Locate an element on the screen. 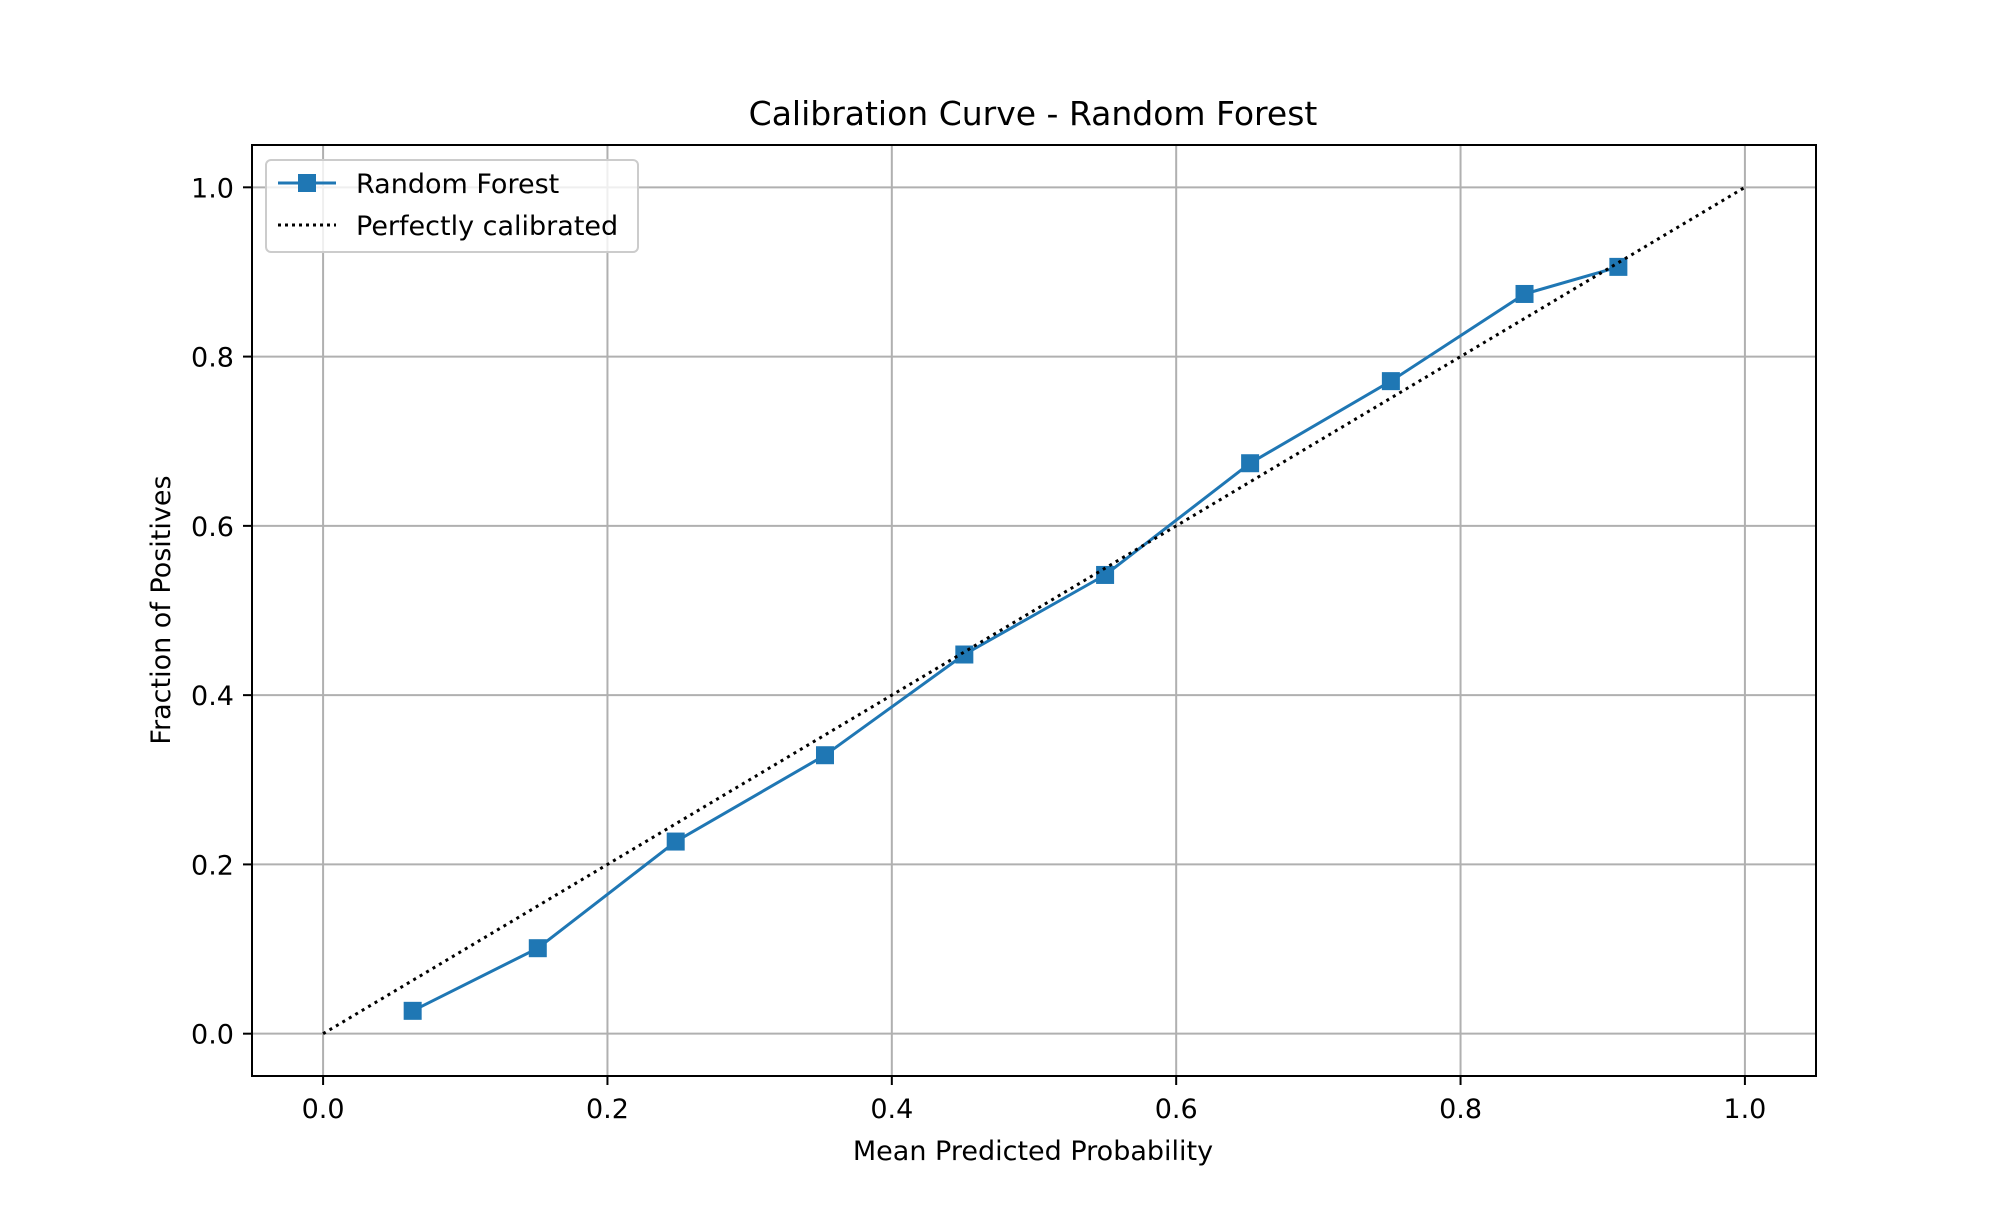  x-tick-label: 1.0 is located at coordinates (1744, 1109).